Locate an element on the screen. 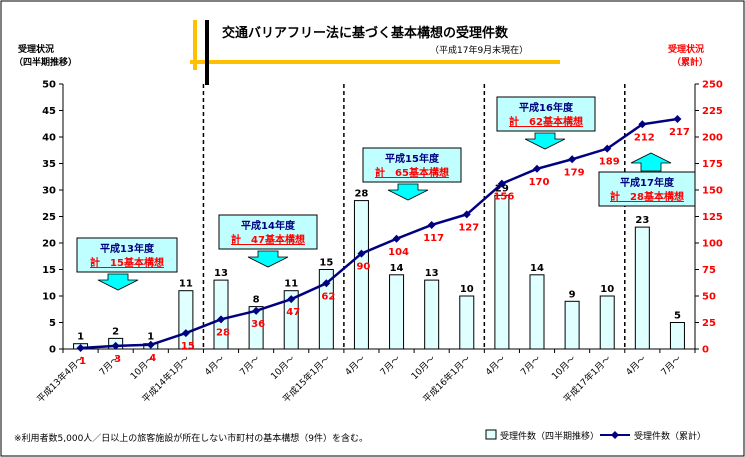  cumulative-value-label: 4 is located at coordinates (152, 358).